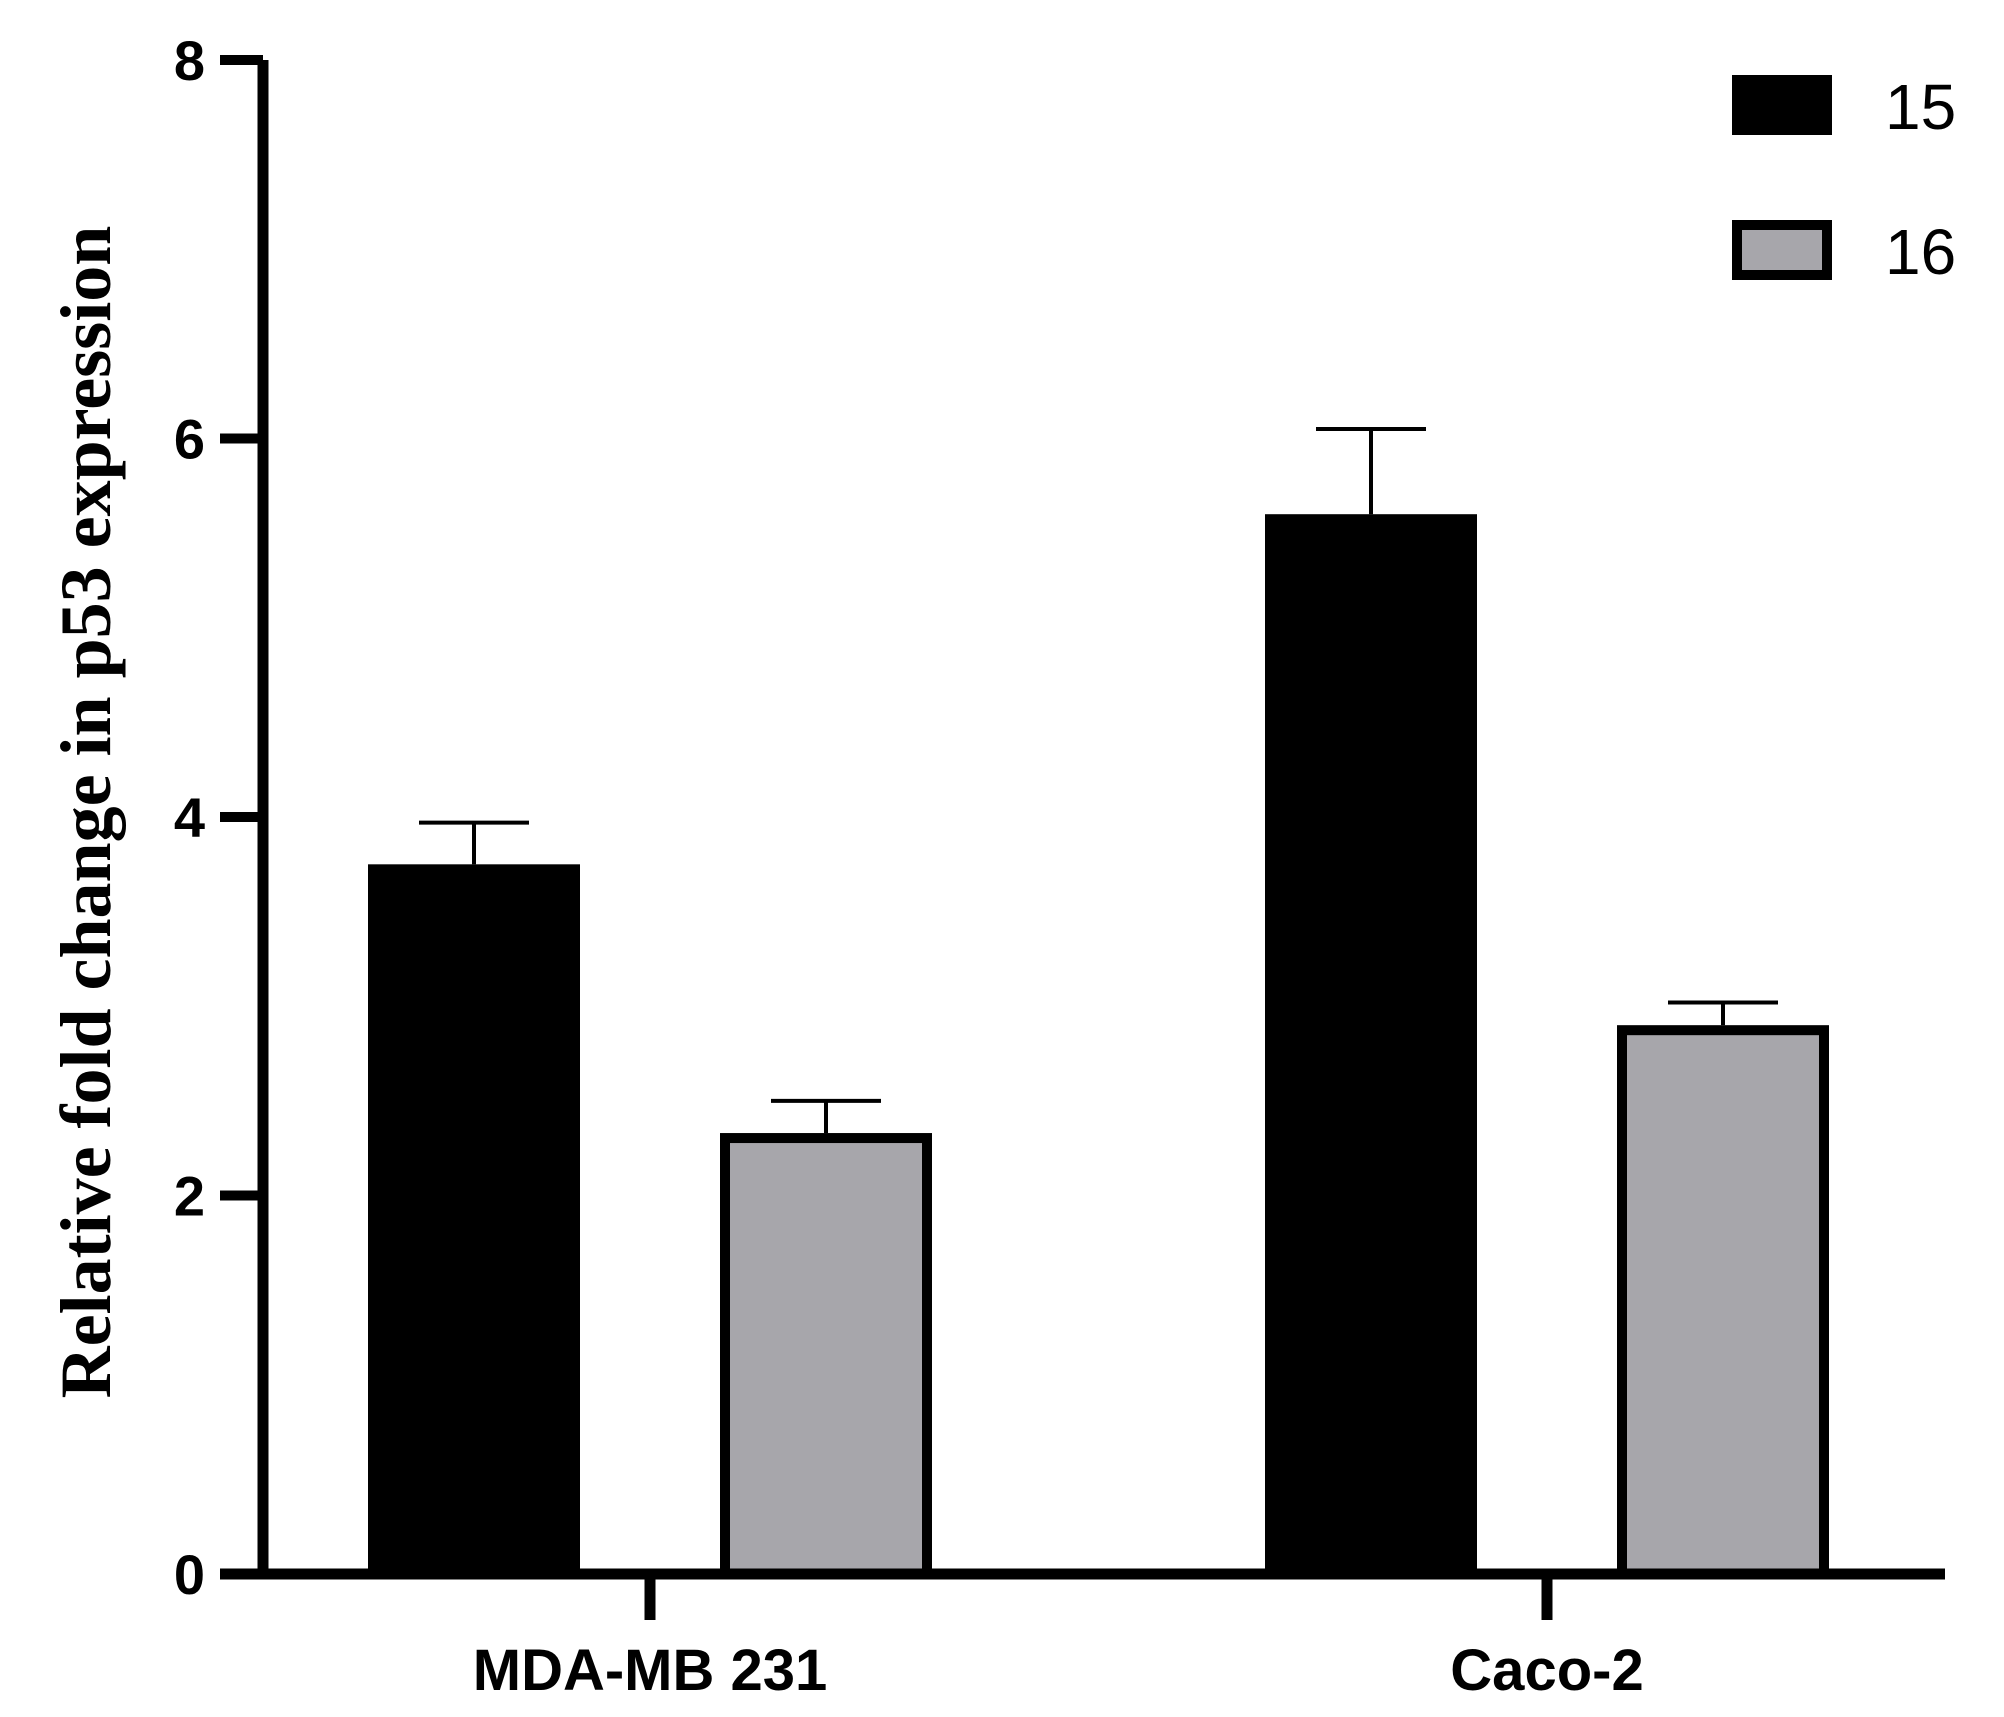 This screenshot has height=1717, width=2004. I want to click on y-tick-label: 4, so click(189, 817).